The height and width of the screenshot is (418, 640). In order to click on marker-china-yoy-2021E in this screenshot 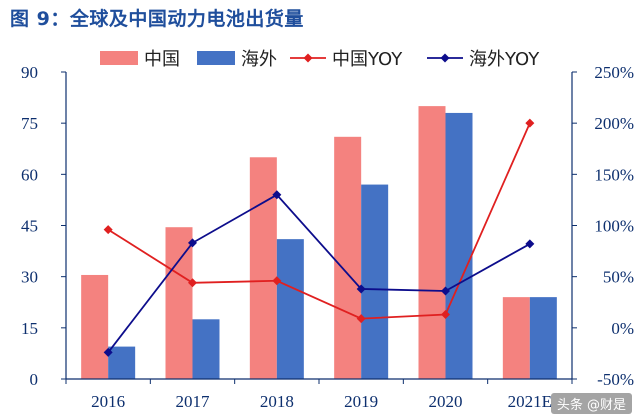, I will do `click(530, 123)`.